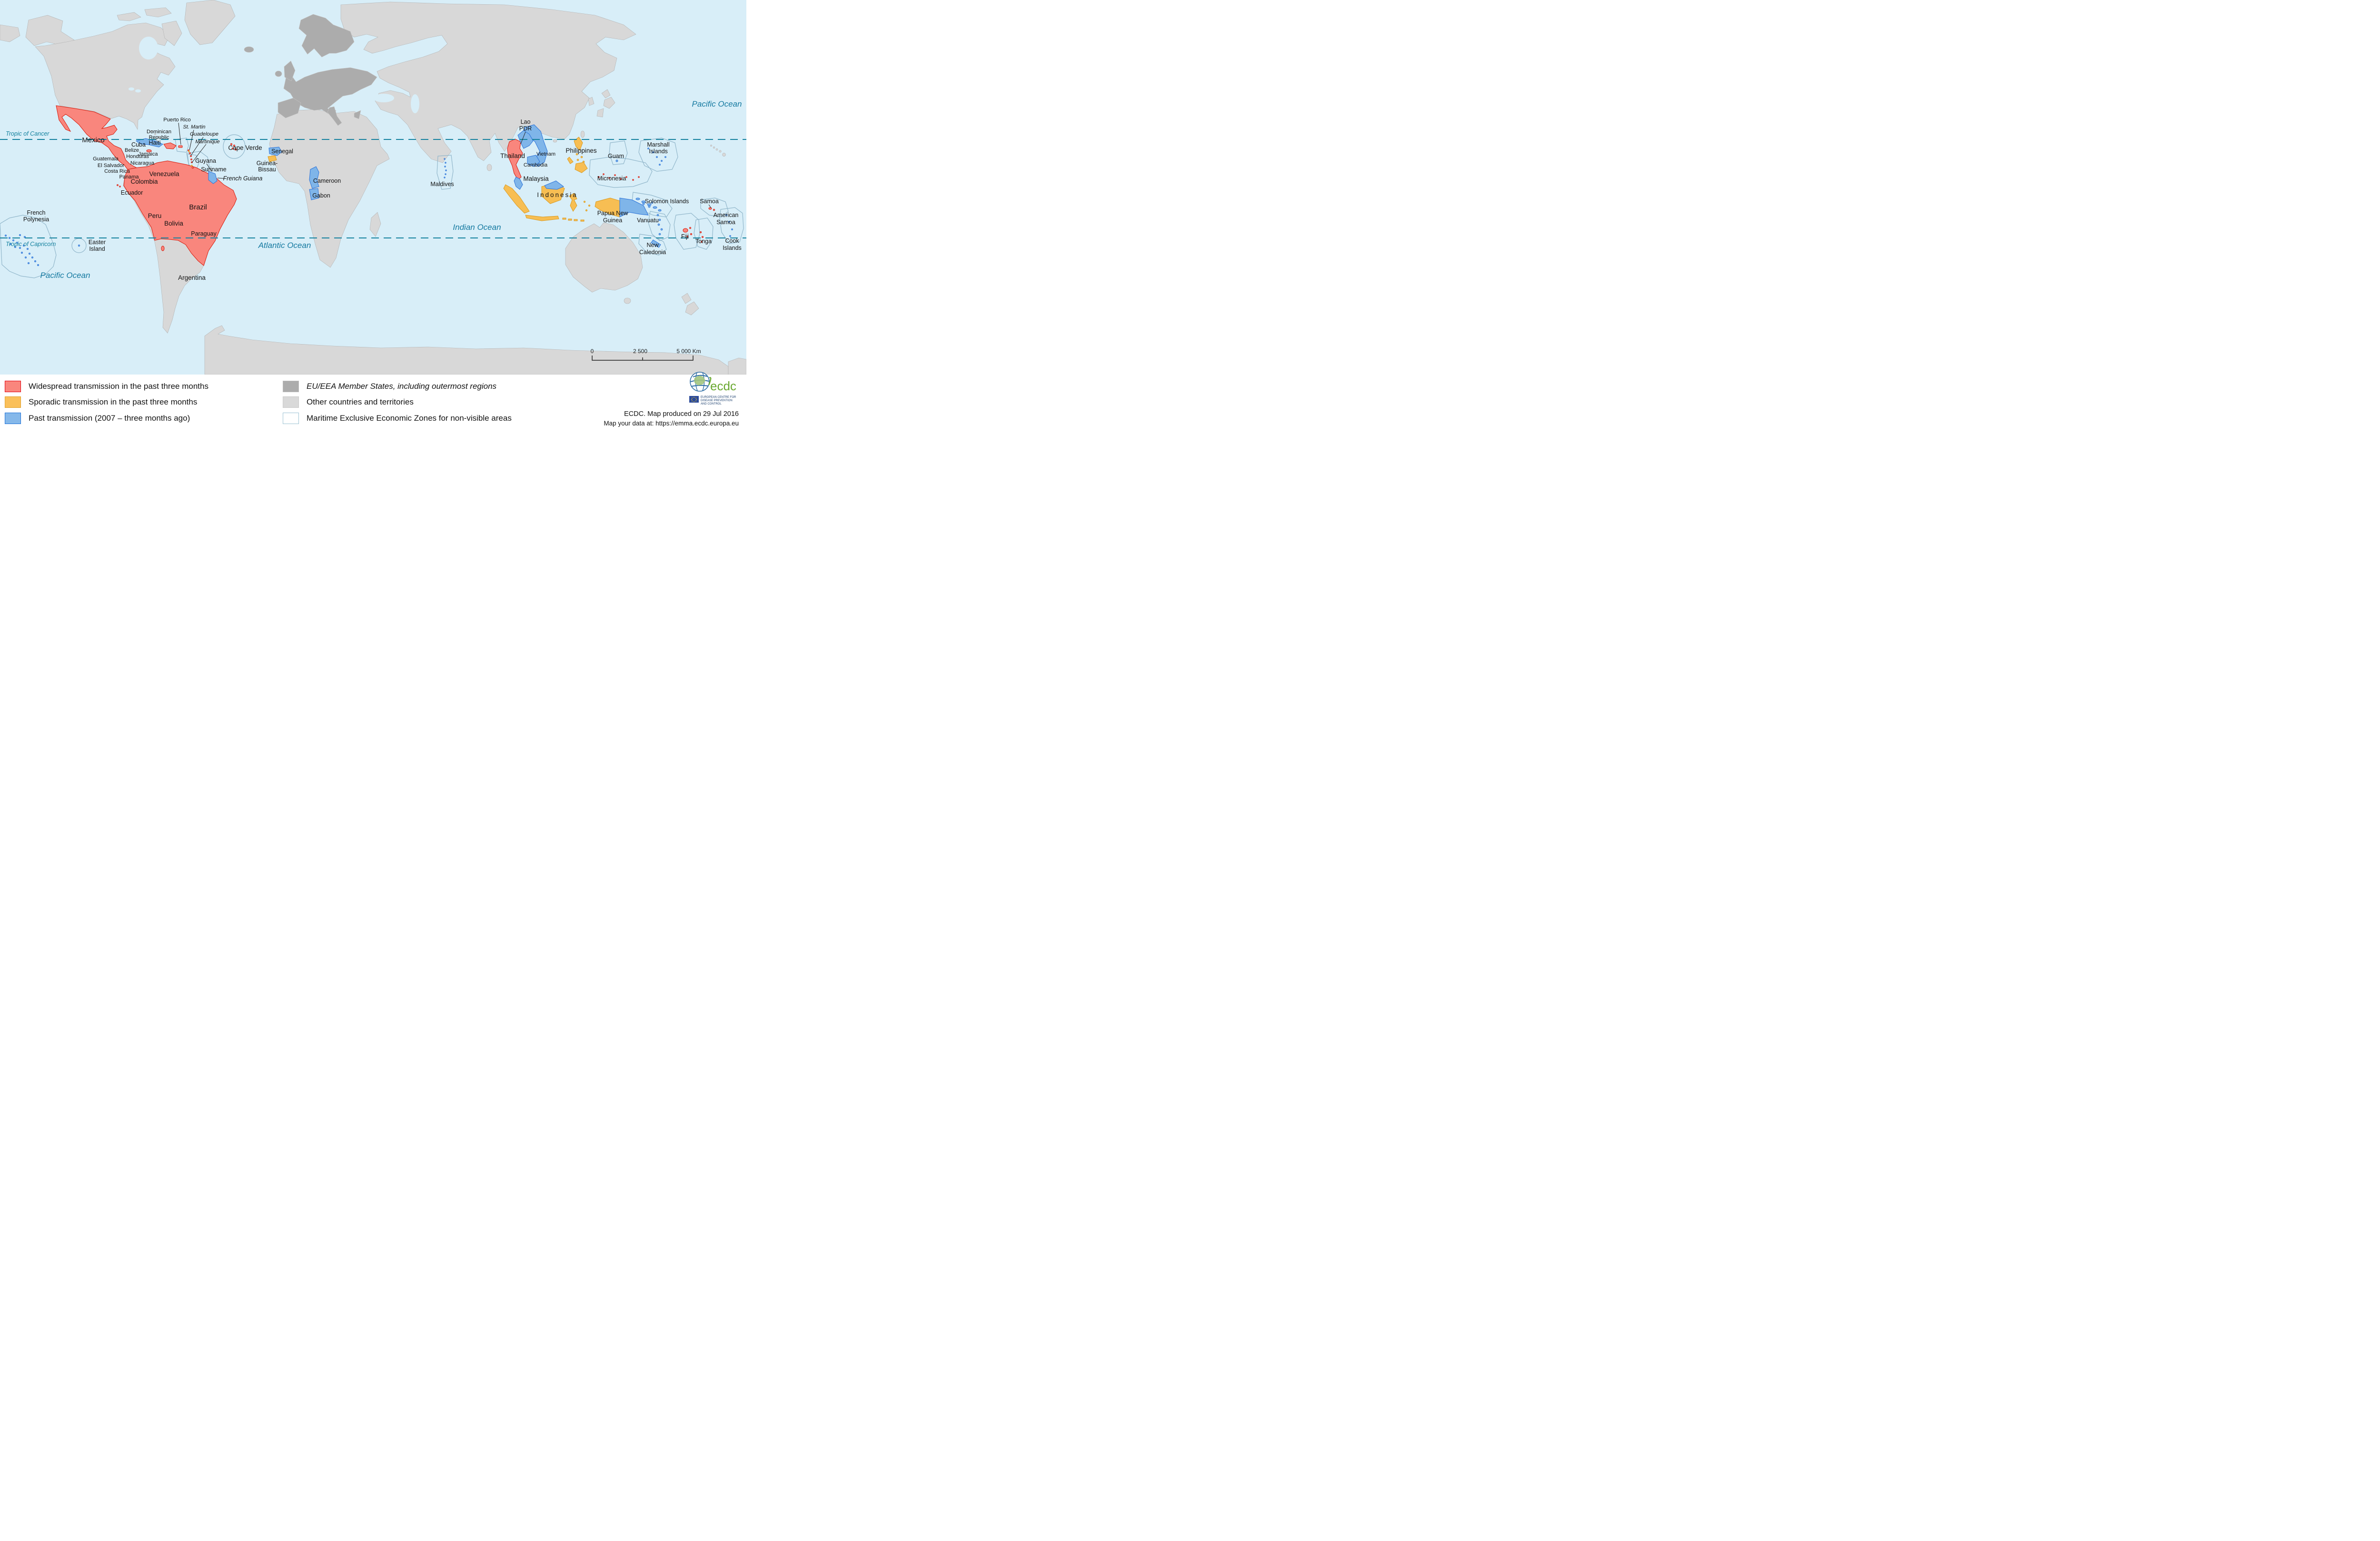 Image resolution: width=2380 pixels, height=1541 pixels. Describe the element at coordinates (694, 399) in the screenshot. I see `eu-flag-icon` at that location.